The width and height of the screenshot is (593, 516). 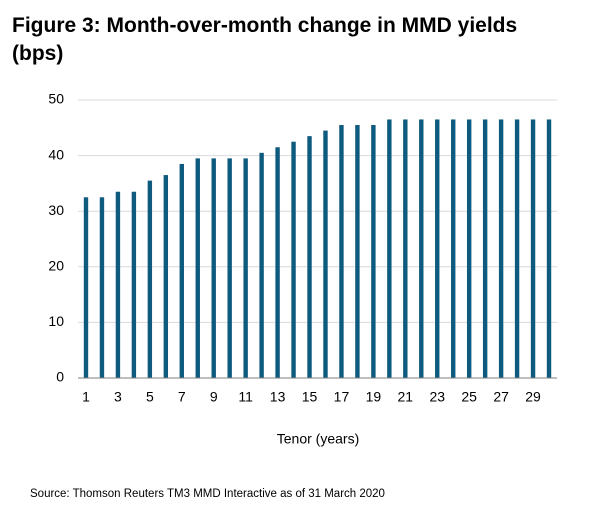 What do you see at coordinates (406, 397) in the screenshot?
I see `x-tick-label: 21` at bounding box center [406, 397].